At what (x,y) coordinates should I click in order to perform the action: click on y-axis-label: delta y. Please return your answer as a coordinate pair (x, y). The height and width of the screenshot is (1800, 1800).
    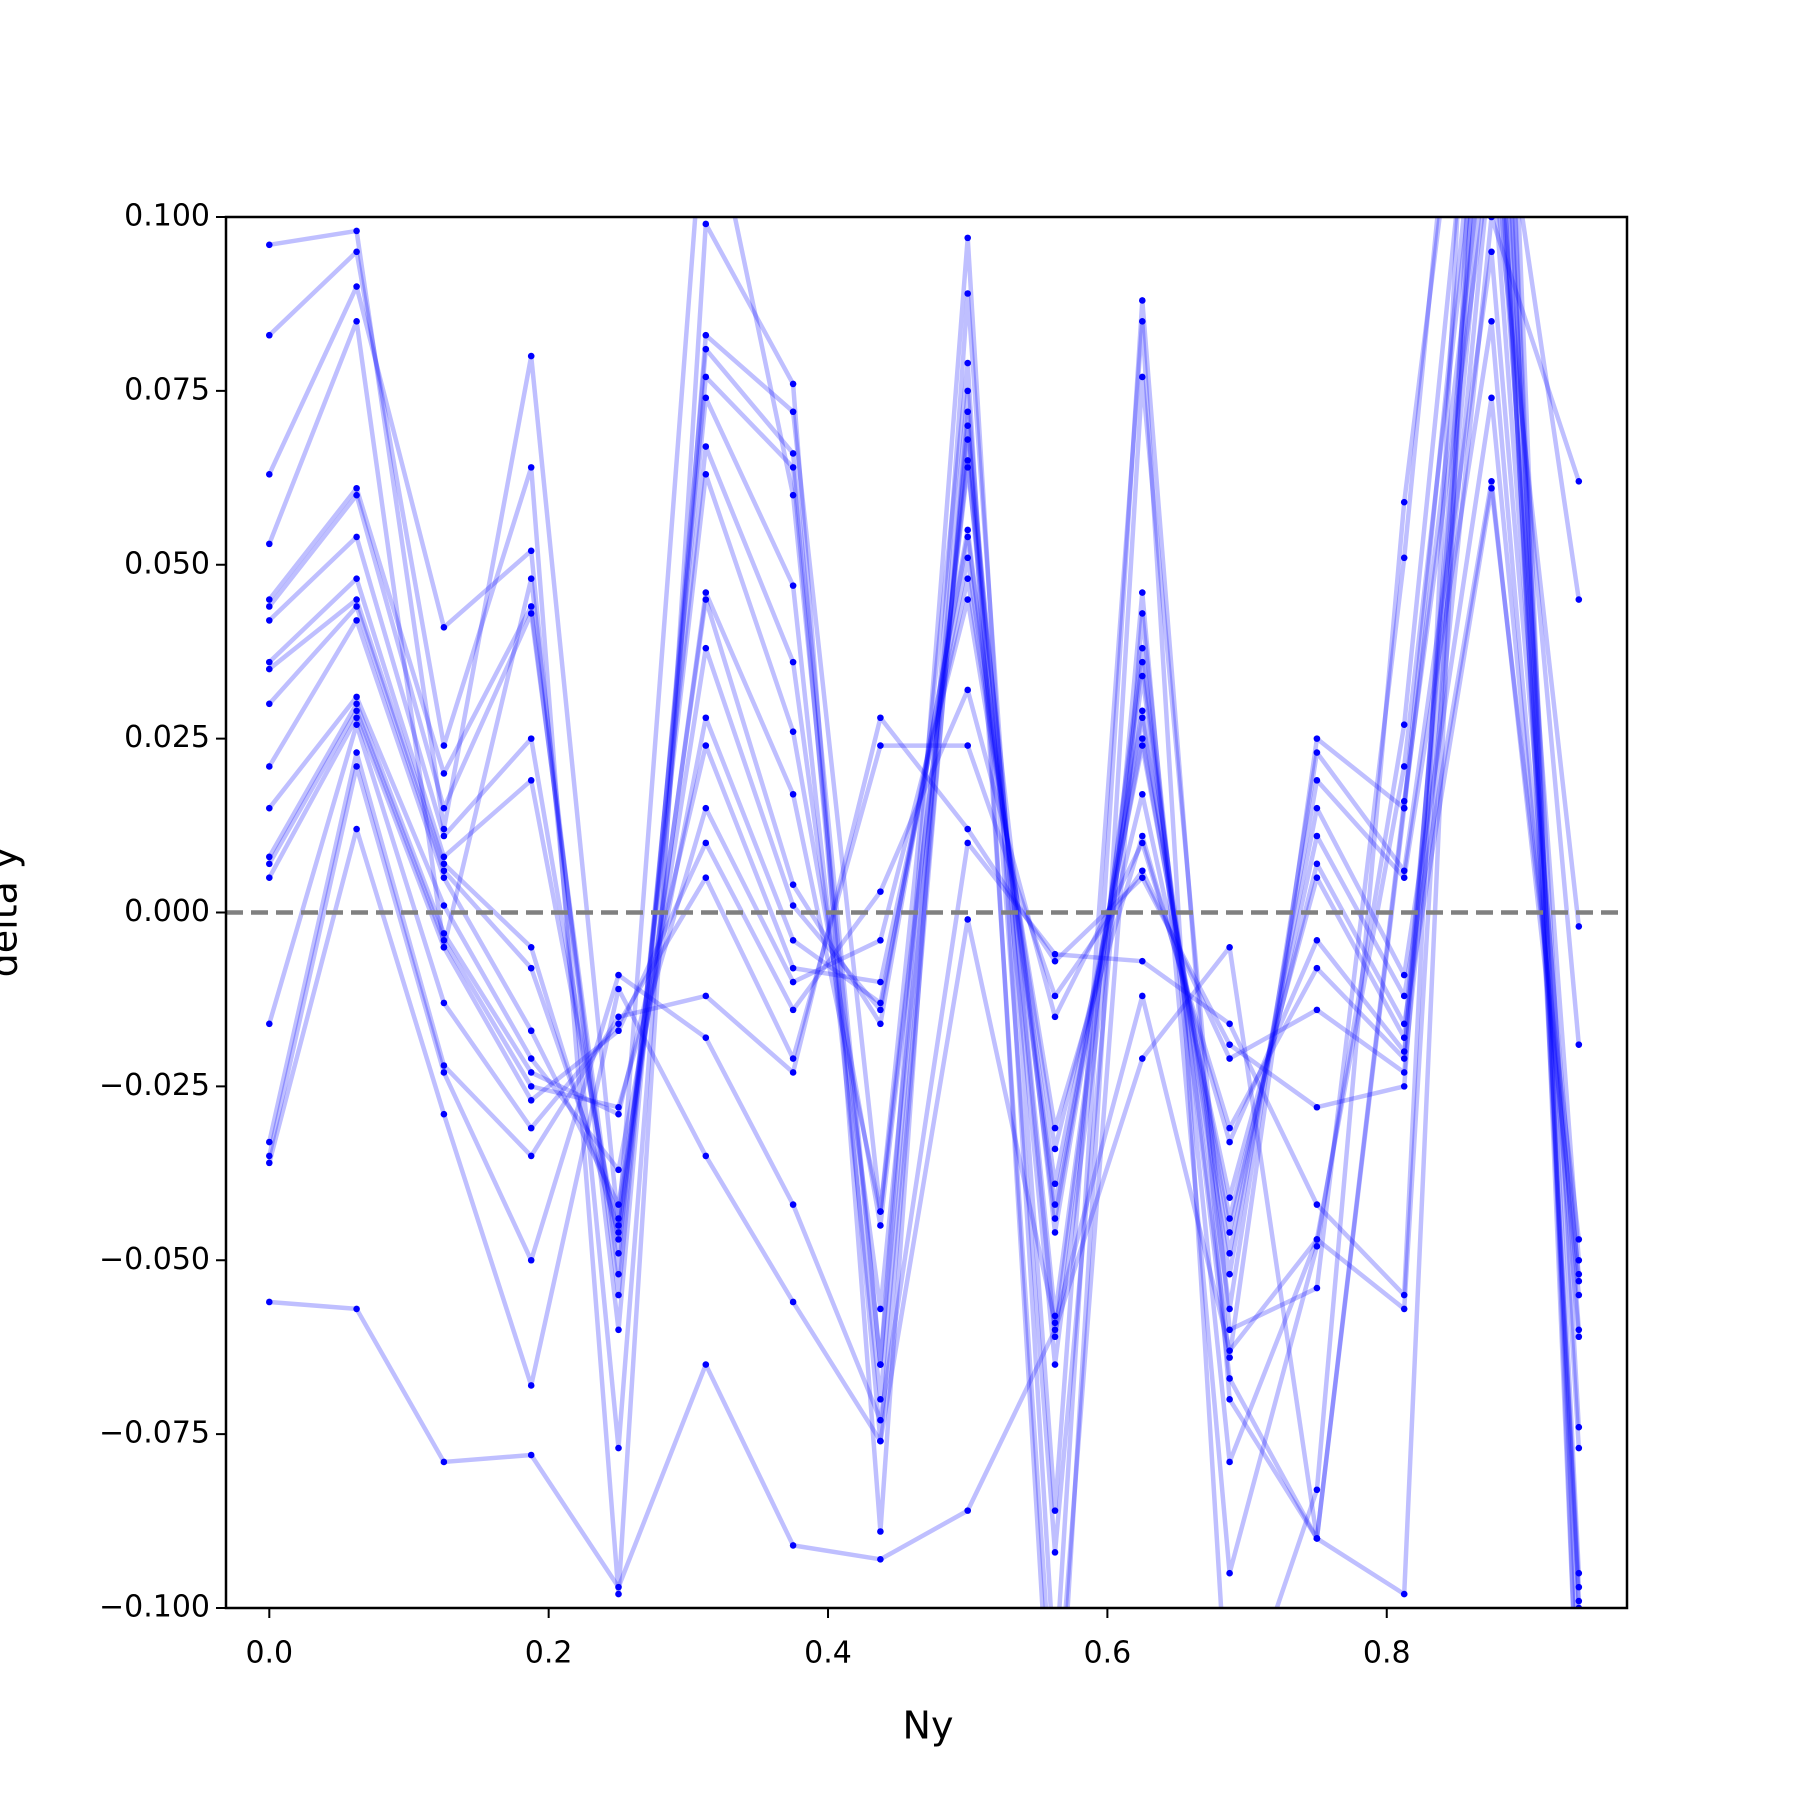
    Looking at the image, I should click on (13, 912).